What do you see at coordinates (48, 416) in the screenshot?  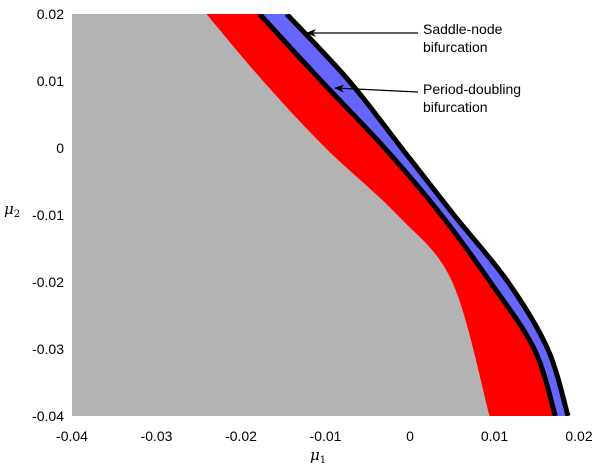 I see `y-tick-label: -0.04` at bounding box center [48, 416].